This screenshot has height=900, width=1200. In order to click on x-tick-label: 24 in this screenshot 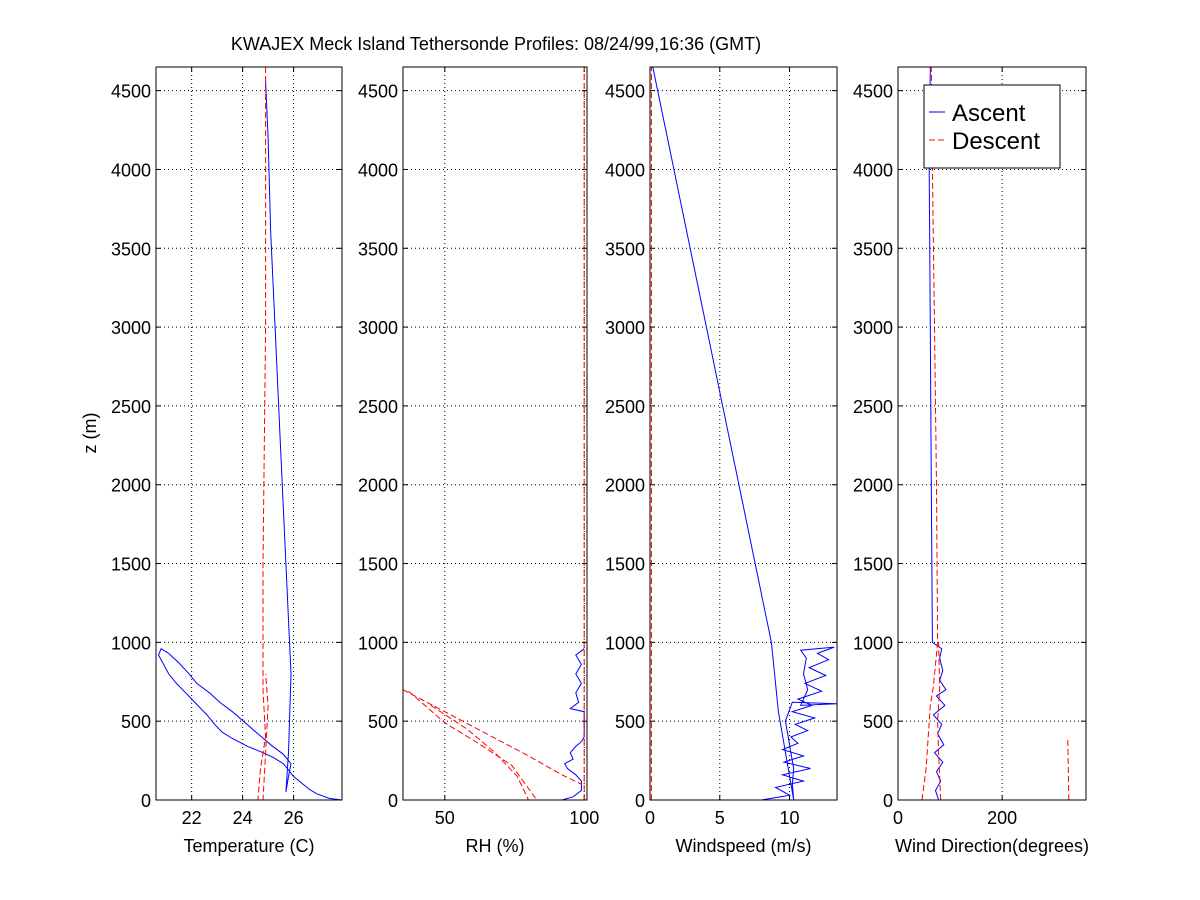, I will do `click(243, 818)`.